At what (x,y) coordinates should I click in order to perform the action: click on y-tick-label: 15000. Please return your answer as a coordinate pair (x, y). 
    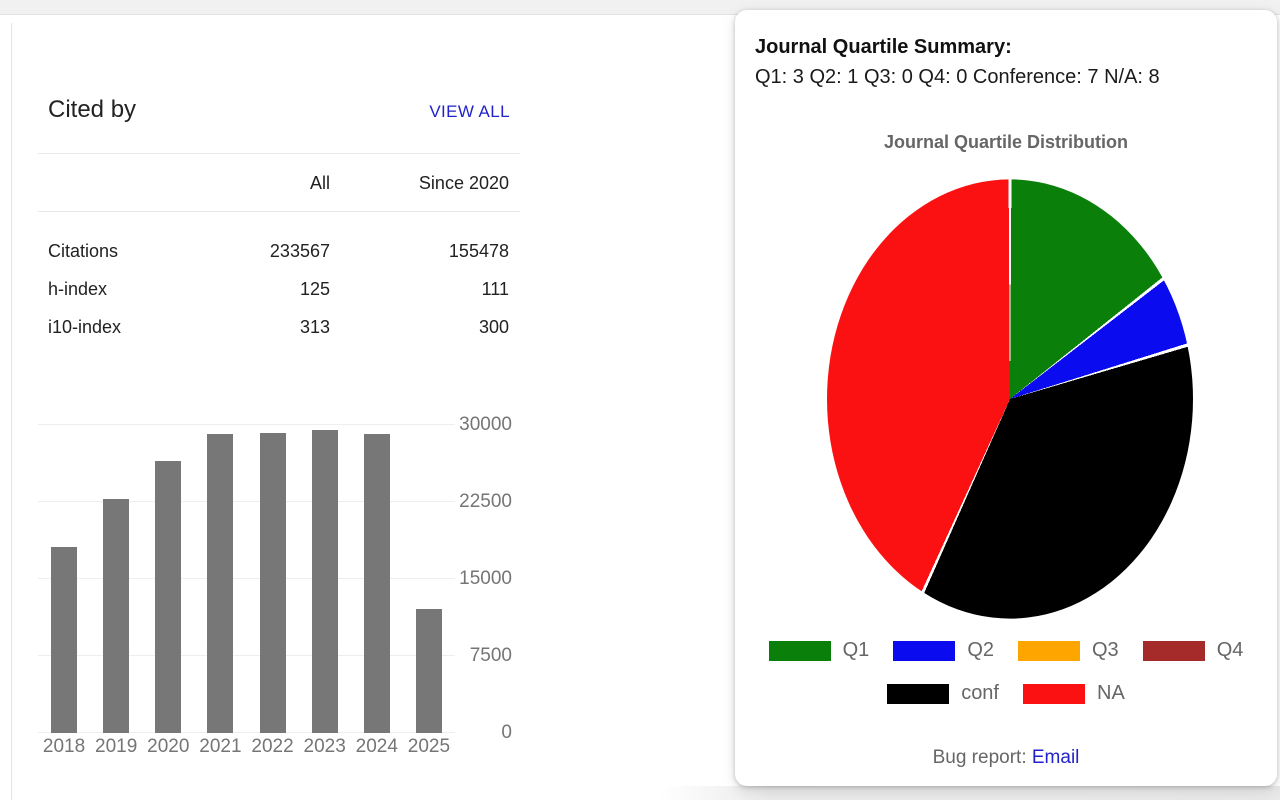
    Looking at the image, I should click on (485, 578).